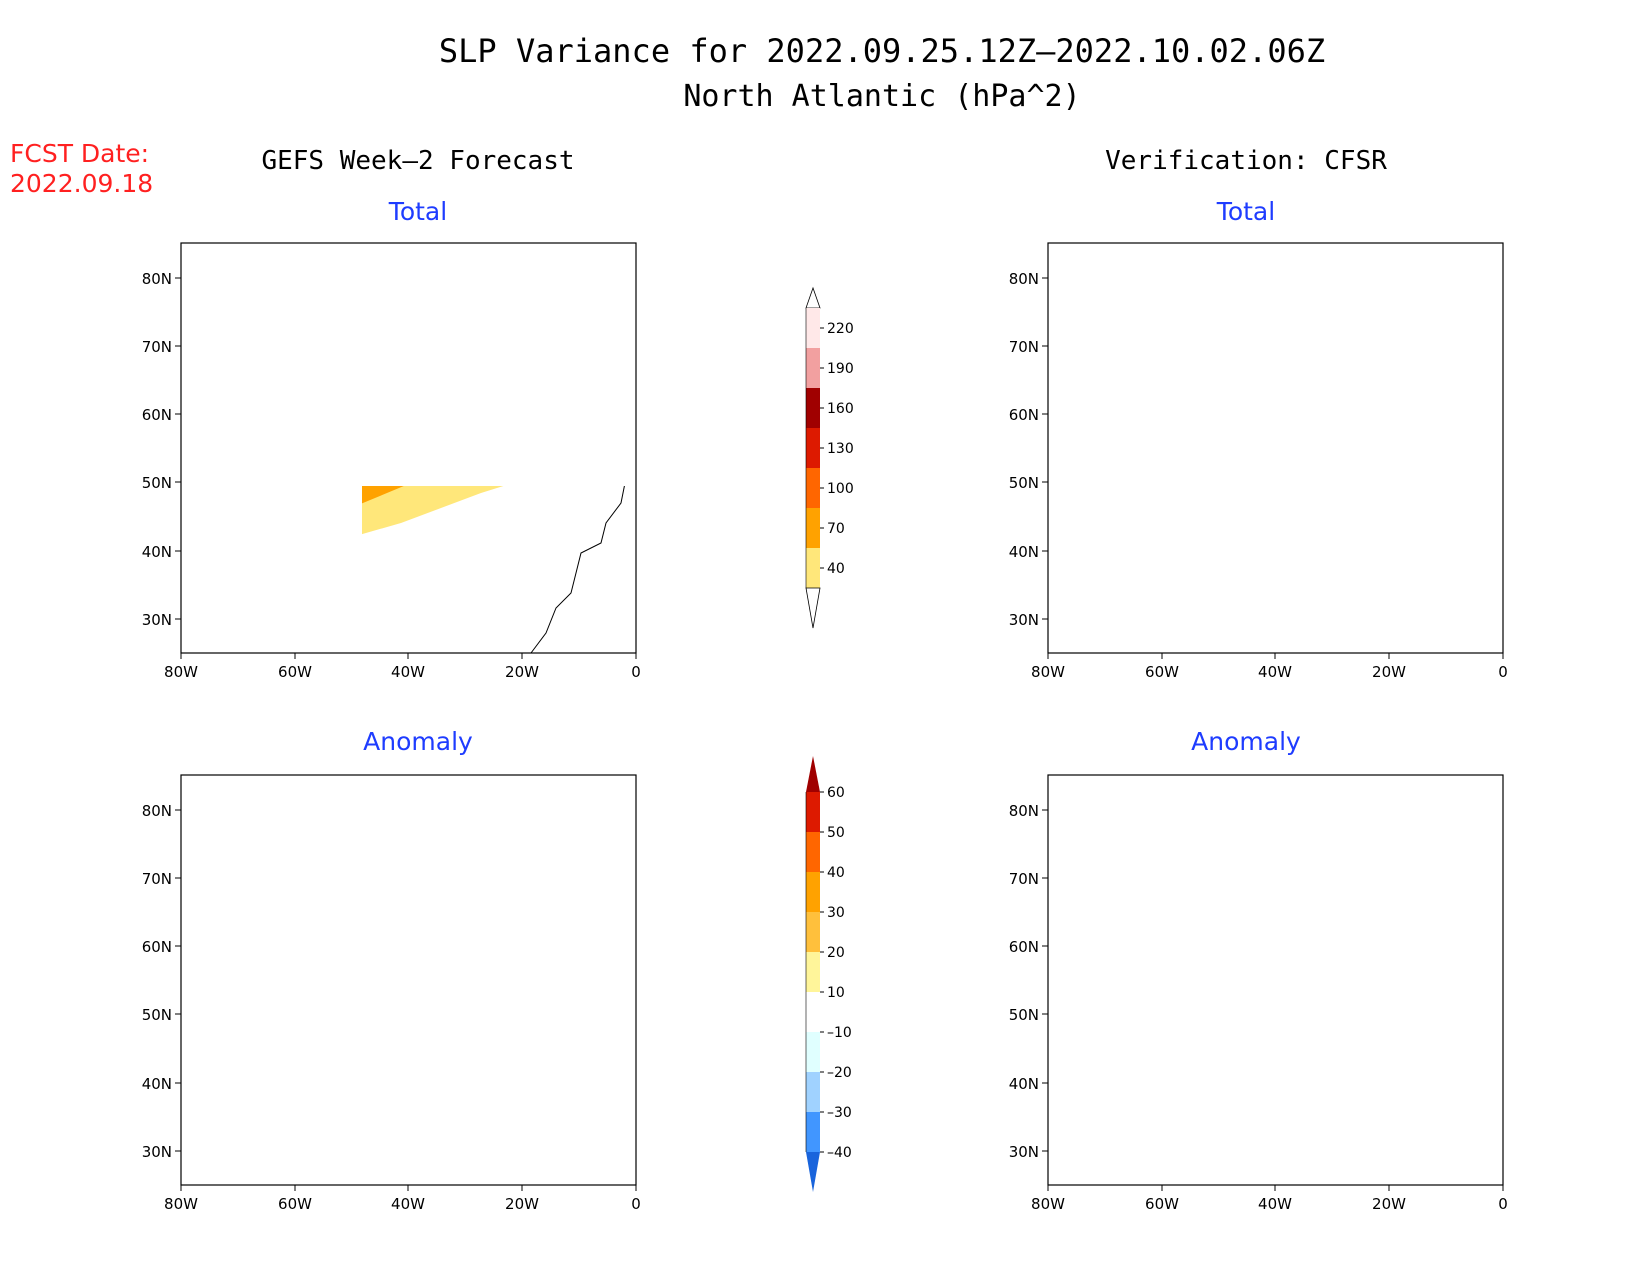 The height and width of the screenshot is (1275, 1650). Describe the element at coordinates (829, 457) in the screenshot. I see `colorbar-total: 220 190 160 130 100 70 40` at that location.